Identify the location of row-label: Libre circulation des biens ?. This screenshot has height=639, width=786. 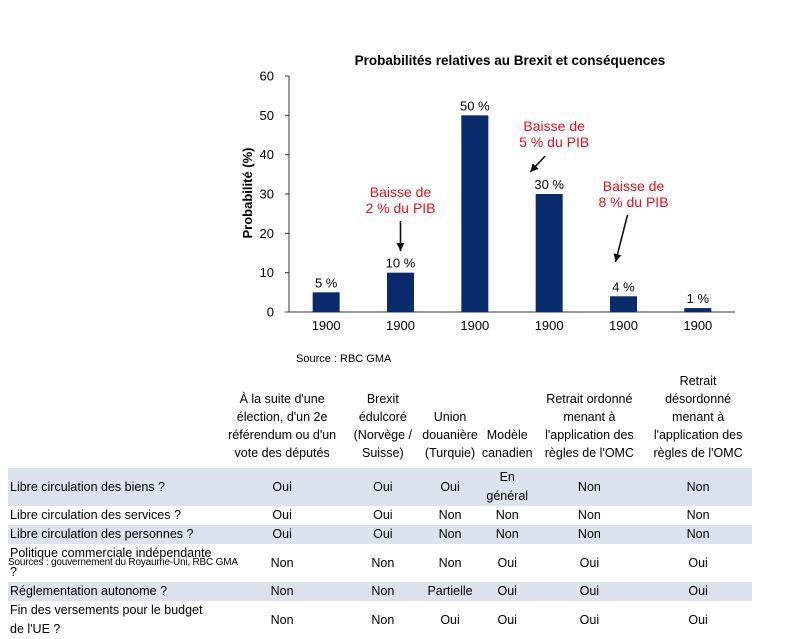
(113, 487).